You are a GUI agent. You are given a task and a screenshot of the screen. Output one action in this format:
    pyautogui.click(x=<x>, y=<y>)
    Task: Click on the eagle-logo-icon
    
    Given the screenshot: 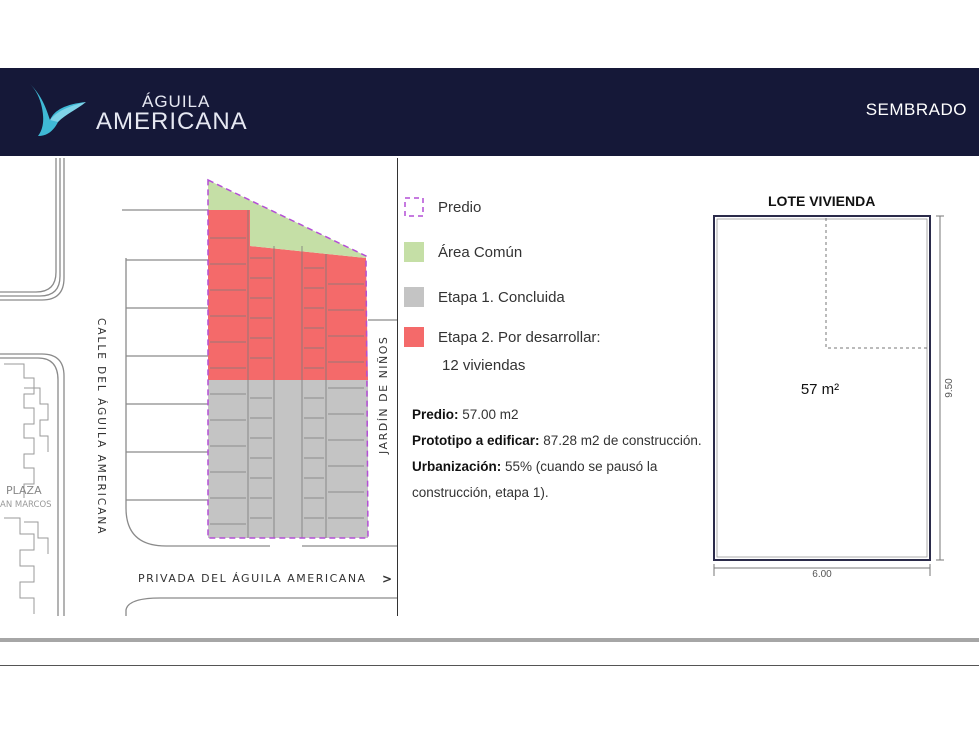 What is the action you would take?
    pyautogui.click(x=58, y=110)
    